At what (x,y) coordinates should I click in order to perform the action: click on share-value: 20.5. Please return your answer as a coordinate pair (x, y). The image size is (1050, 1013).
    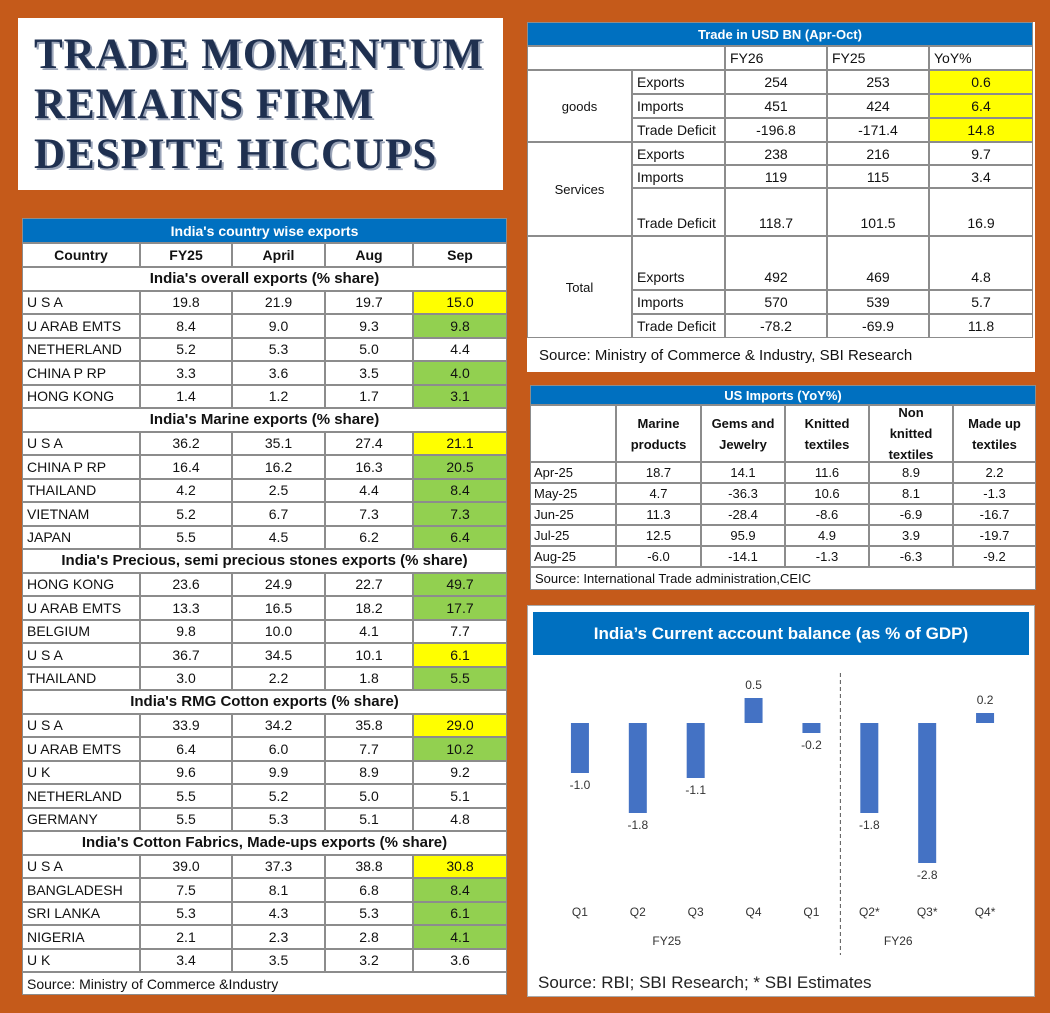
    Looking at the image, I should click on (460, 467).